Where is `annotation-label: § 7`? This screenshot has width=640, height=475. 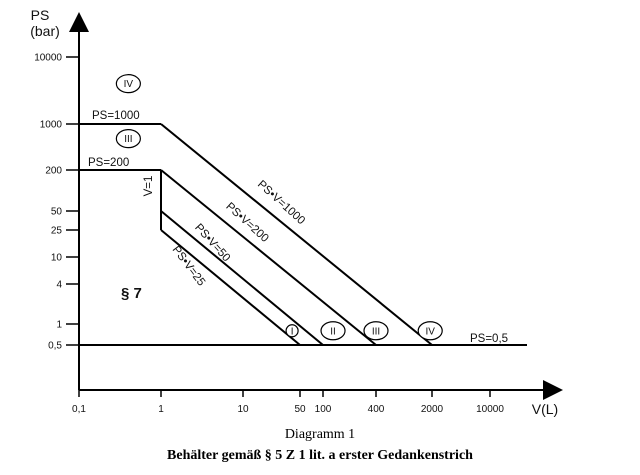 annotation-label: § 7 is located at coordinates (131, 293).